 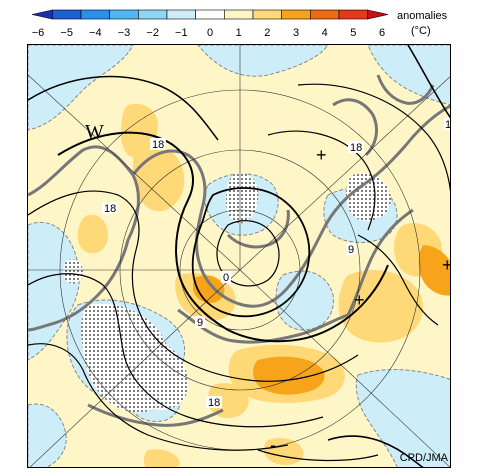 I want to click on svg-text: 0, so click(x=226, y=278).